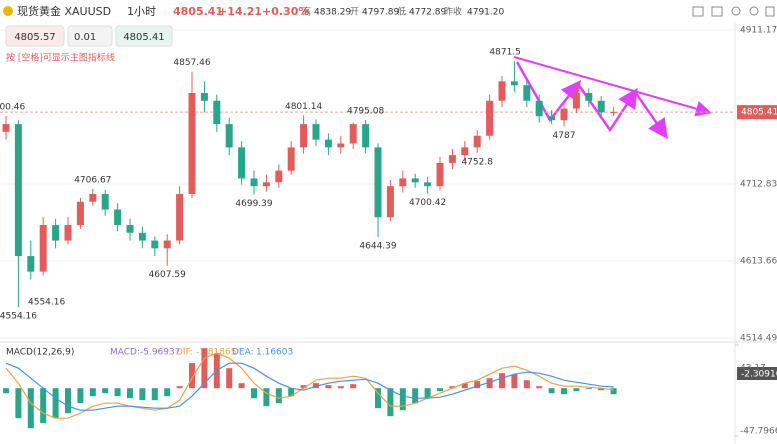  Describe the element at coordinates (92, 180) in the screenshot. I see `price-label: 4706.67` at that location.